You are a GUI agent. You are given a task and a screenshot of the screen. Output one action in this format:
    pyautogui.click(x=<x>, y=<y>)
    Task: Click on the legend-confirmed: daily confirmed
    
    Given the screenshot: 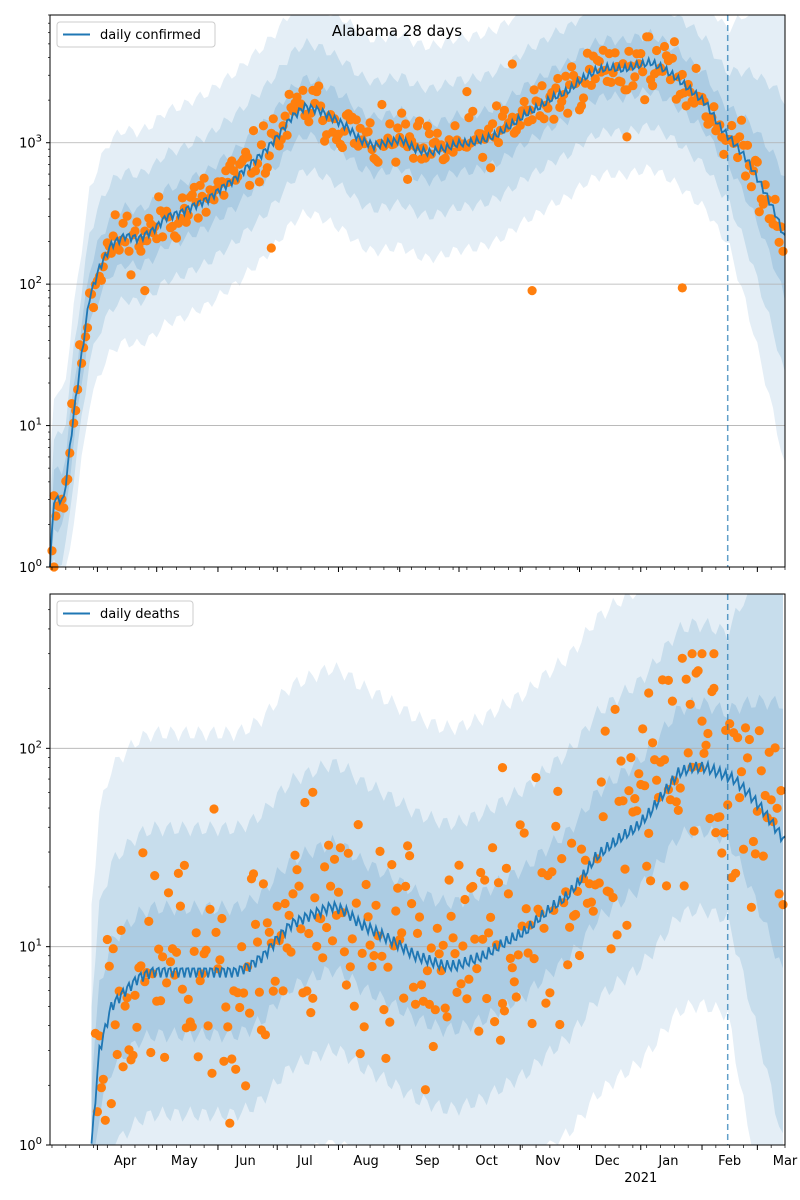 What is the action you would take?
    pyautogui.click(x=136, y=34)
    